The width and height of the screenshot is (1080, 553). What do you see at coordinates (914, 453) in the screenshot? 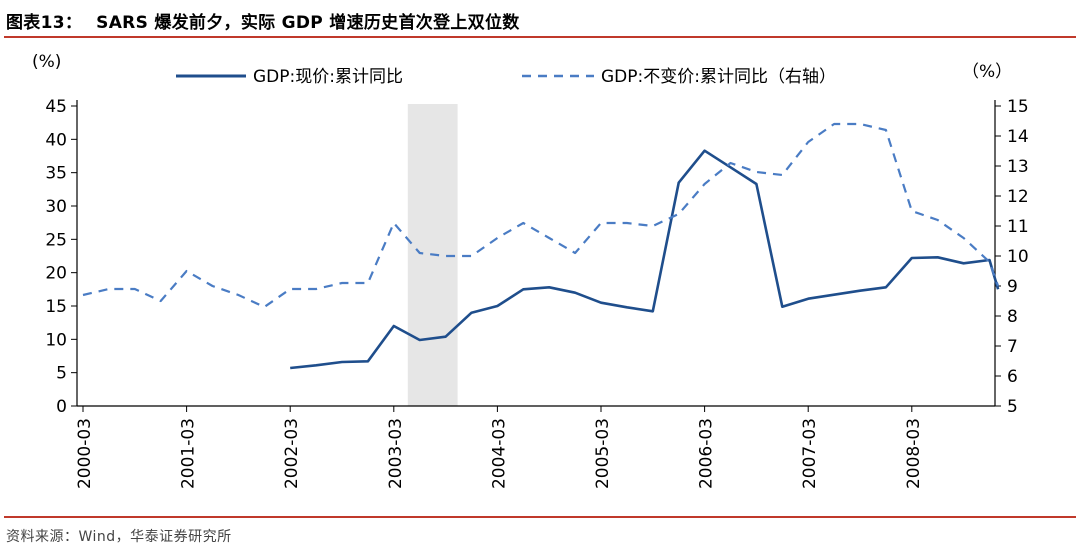
I see `x-tick-label: 2008-03` at bounding box center [914, 453].